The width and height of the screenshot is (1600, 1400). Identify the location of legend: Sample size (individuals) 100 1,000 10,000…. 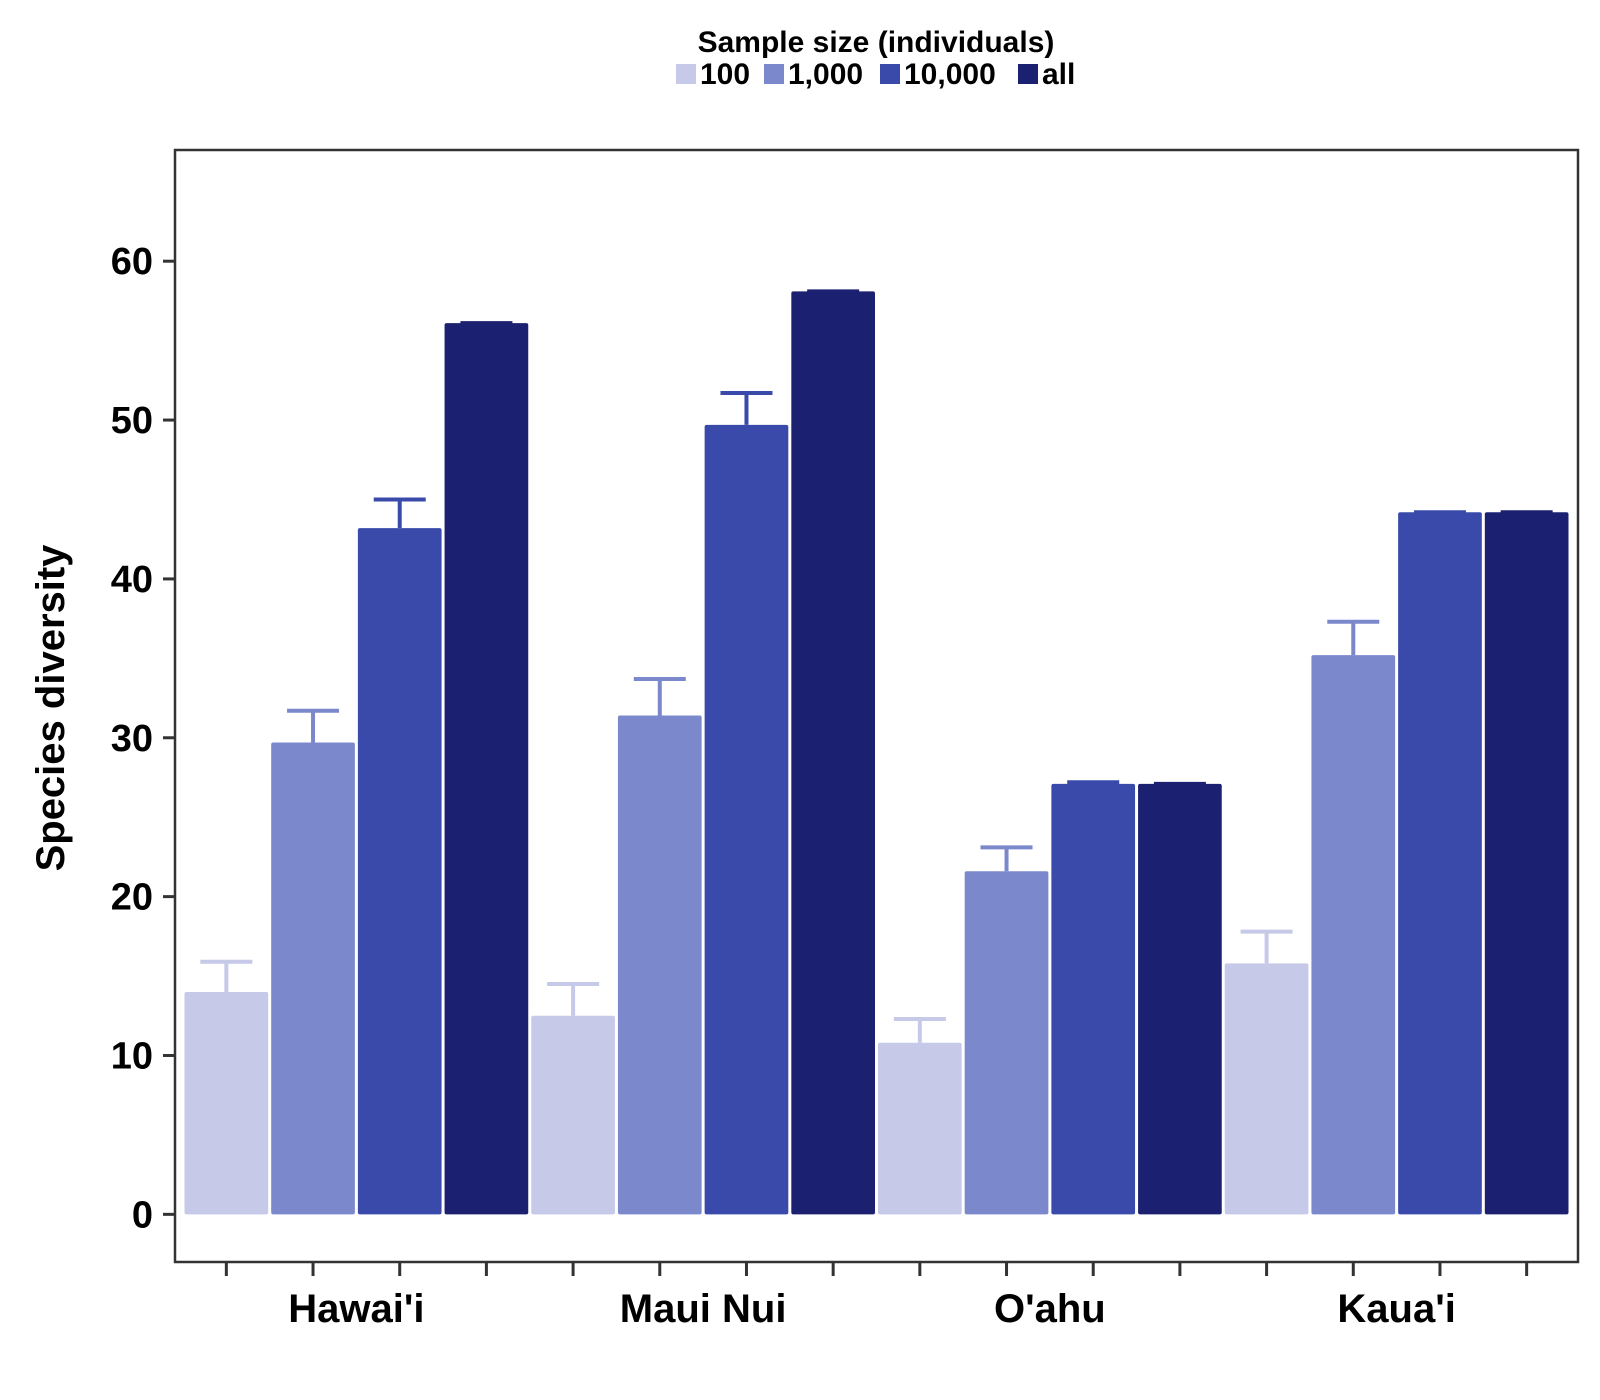
(875, 58).